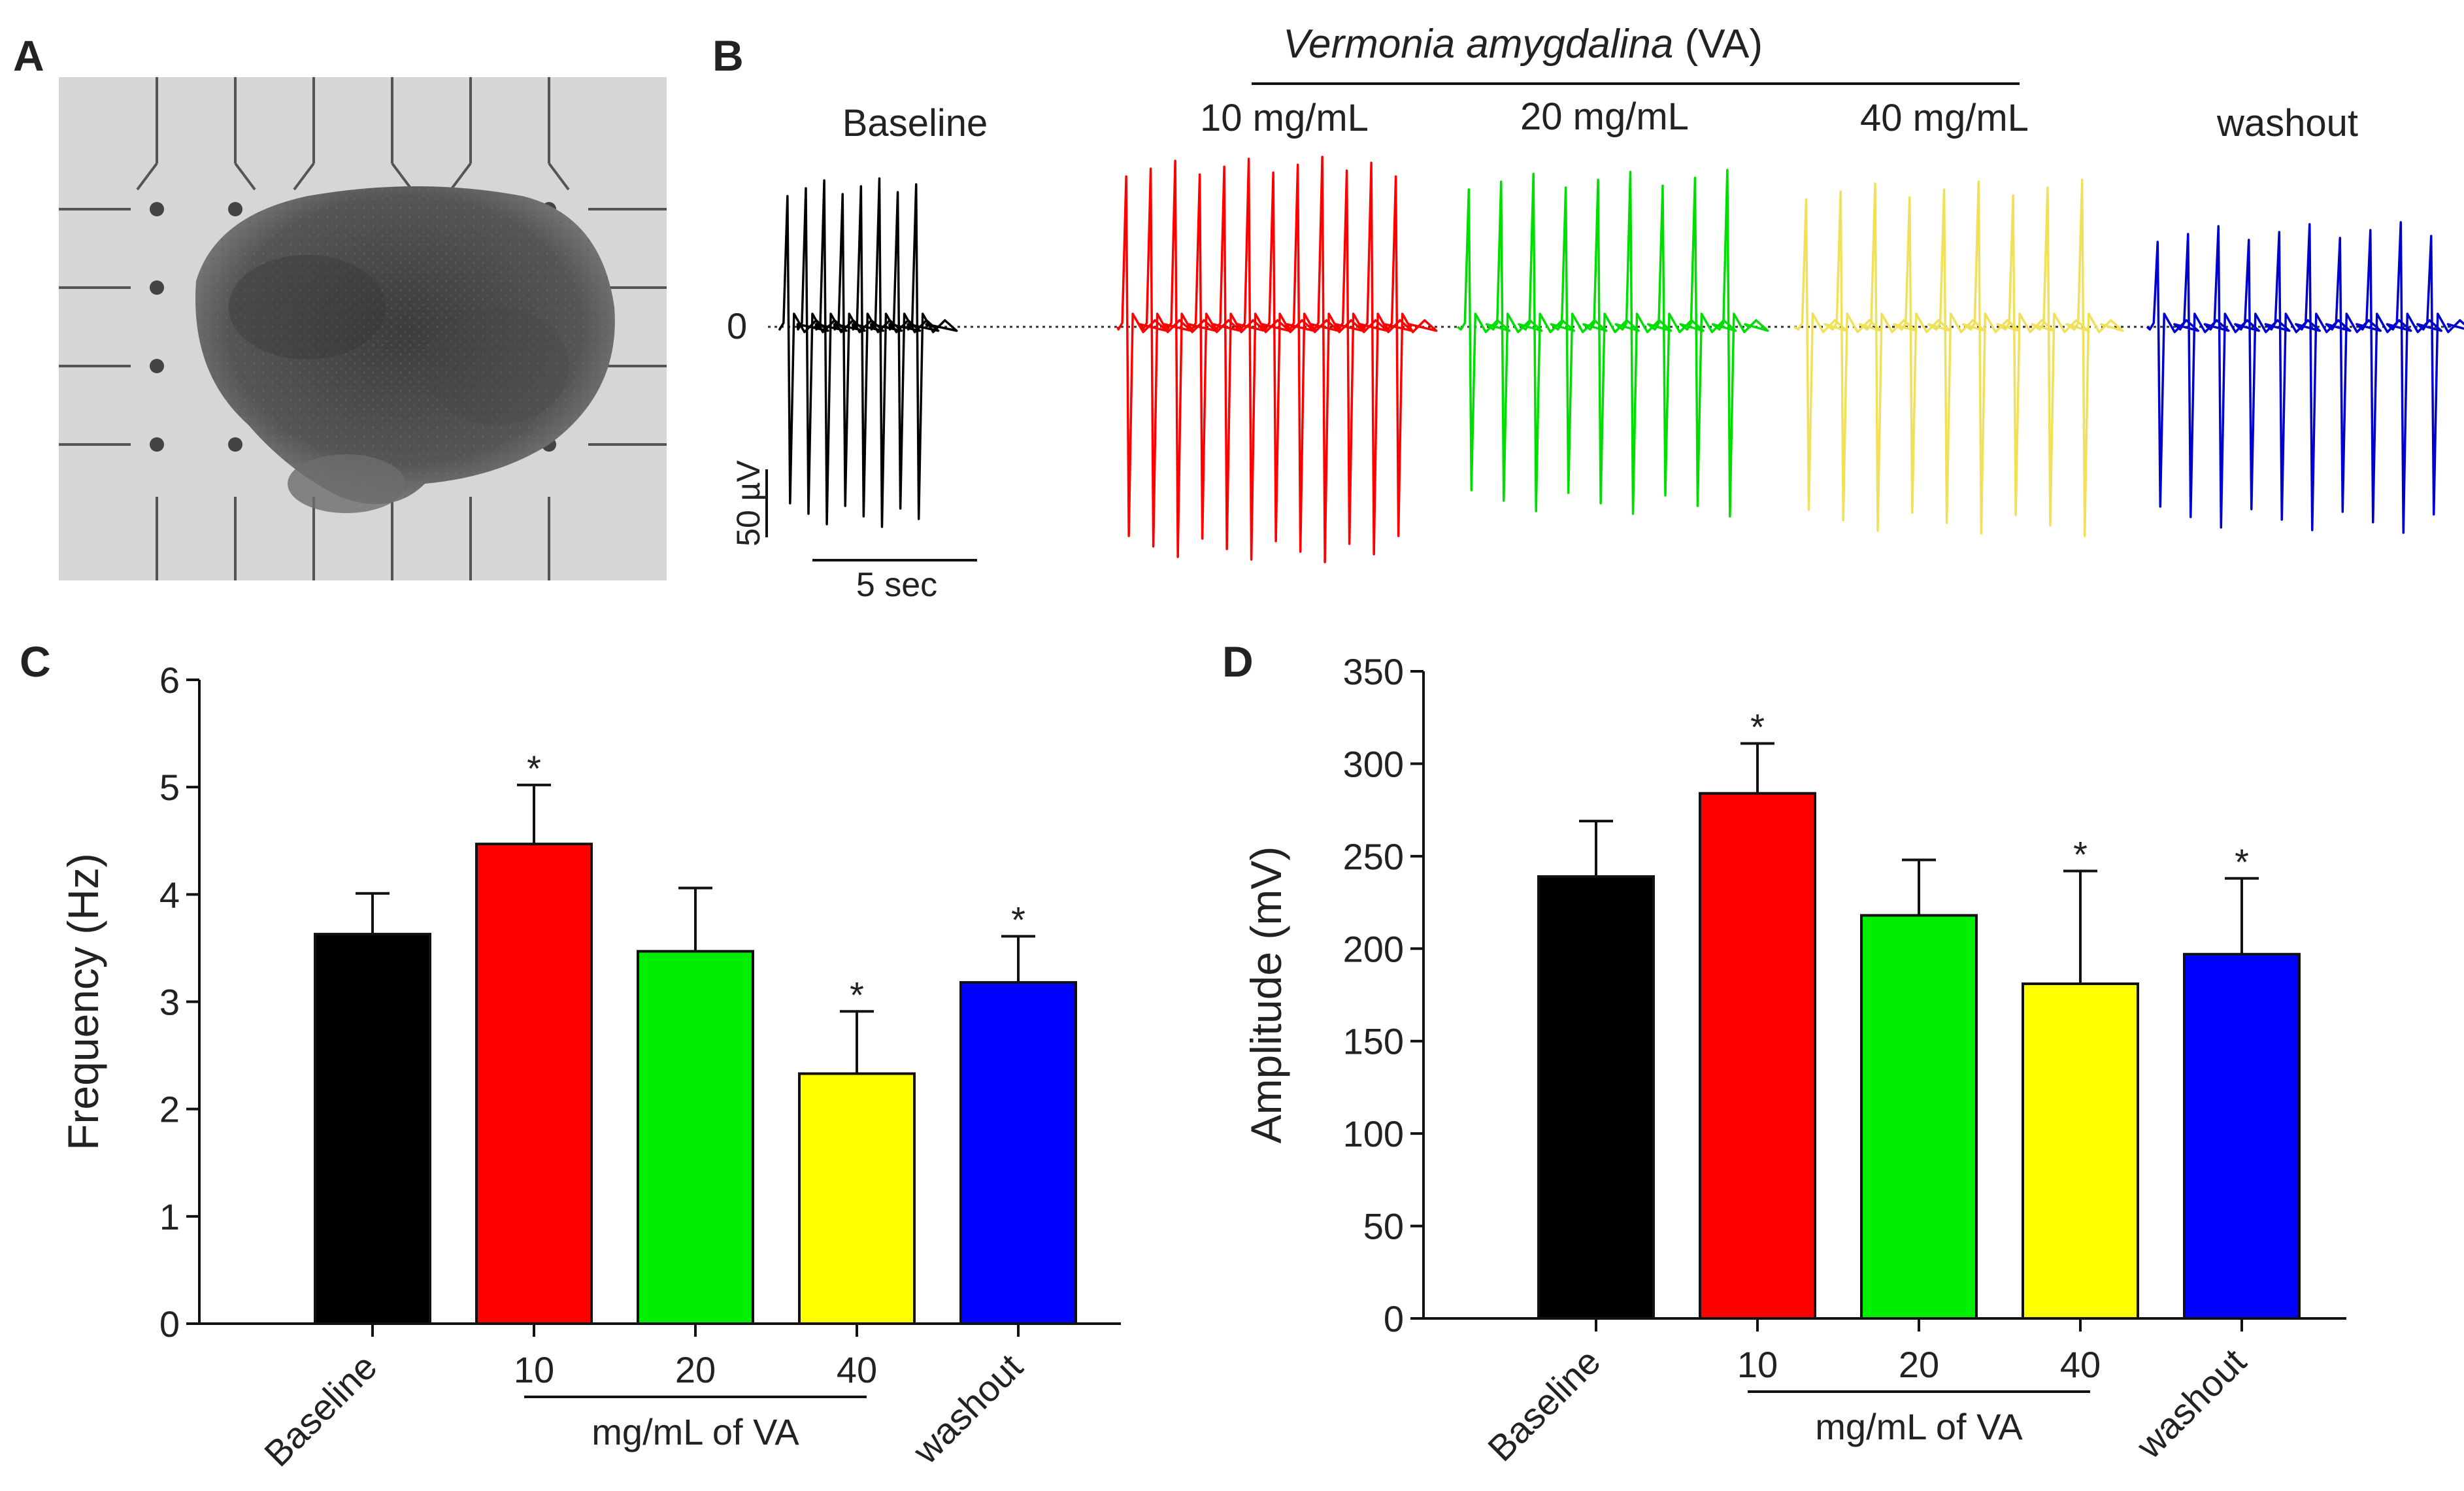 Image resolution: width=2464 pixels, height=1491 pixels. What do you see at coordinates (1478, 44) in the screenshot?
I see `compound-name: Vermonia amygdalina` at bounding box center [1478, 44].